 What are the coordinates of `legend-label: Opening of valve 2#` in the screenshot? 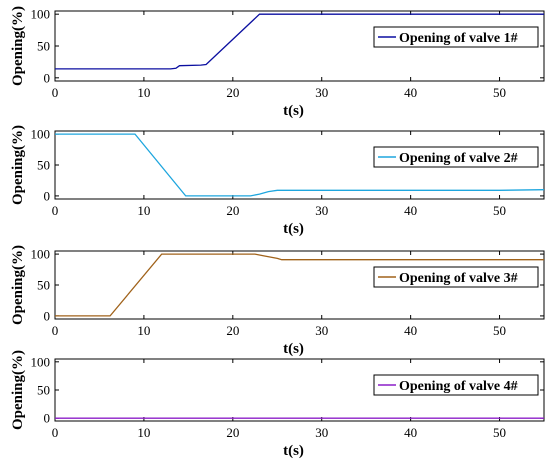 It's located at (458, 158).